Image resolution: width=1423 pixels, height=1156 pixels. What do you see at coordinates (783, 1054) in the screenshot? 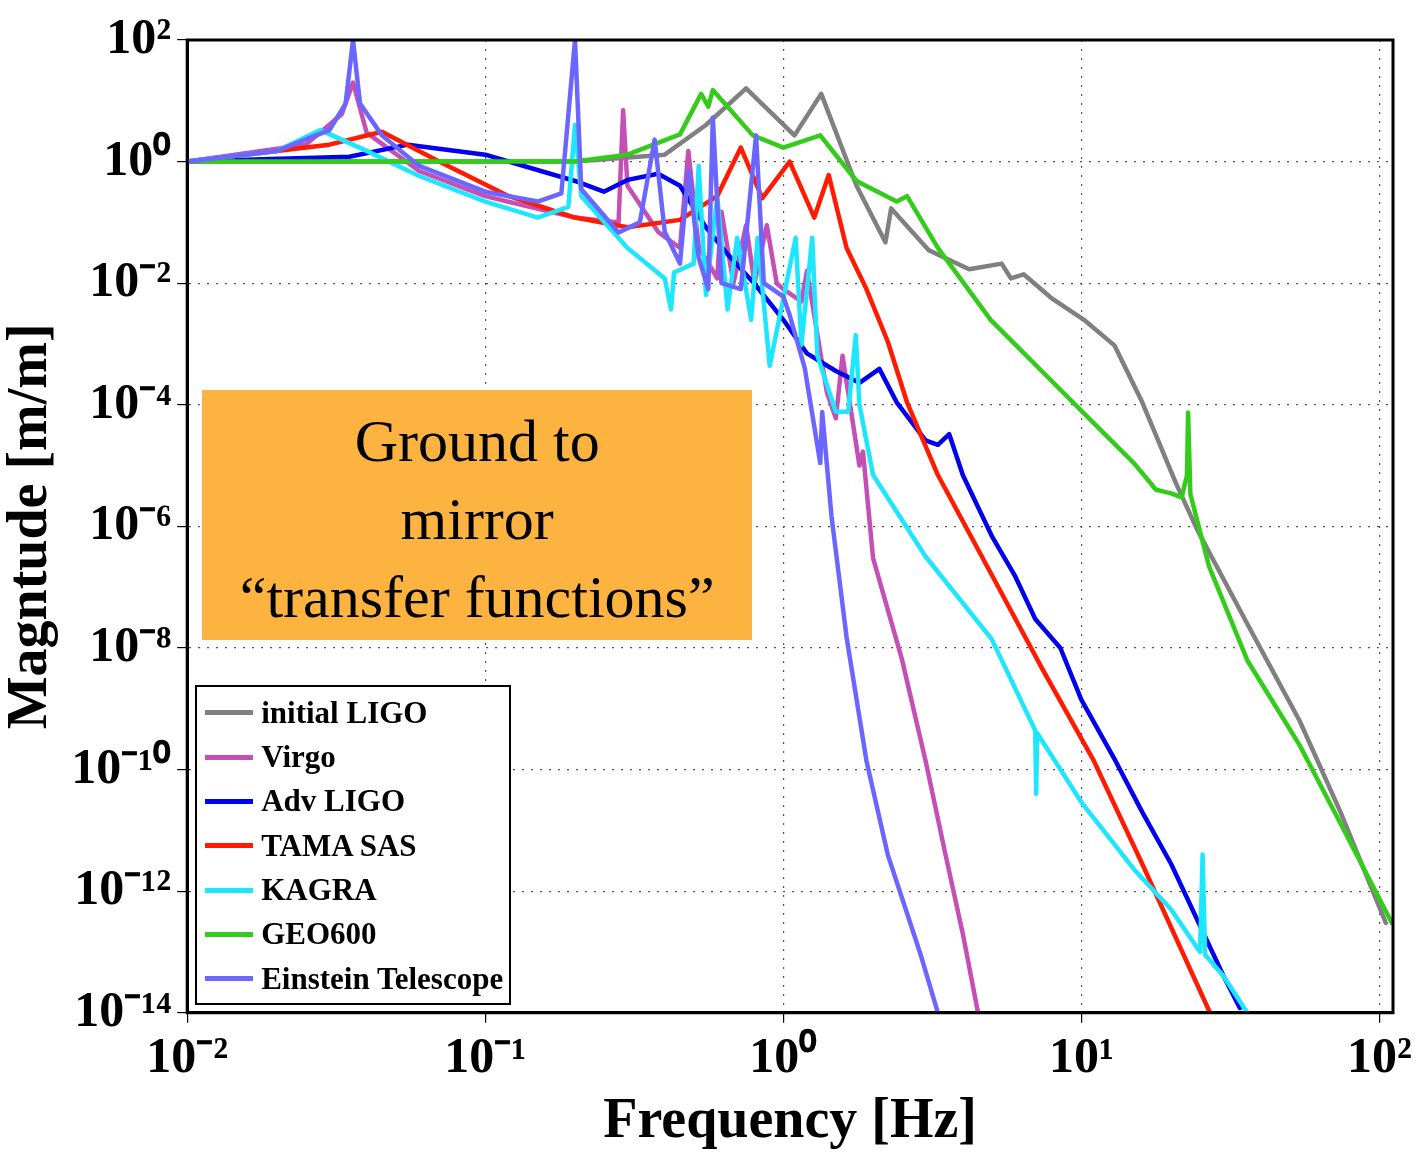
I see `x-tick-label: 10⁰` at bounding box center [783, 1054].